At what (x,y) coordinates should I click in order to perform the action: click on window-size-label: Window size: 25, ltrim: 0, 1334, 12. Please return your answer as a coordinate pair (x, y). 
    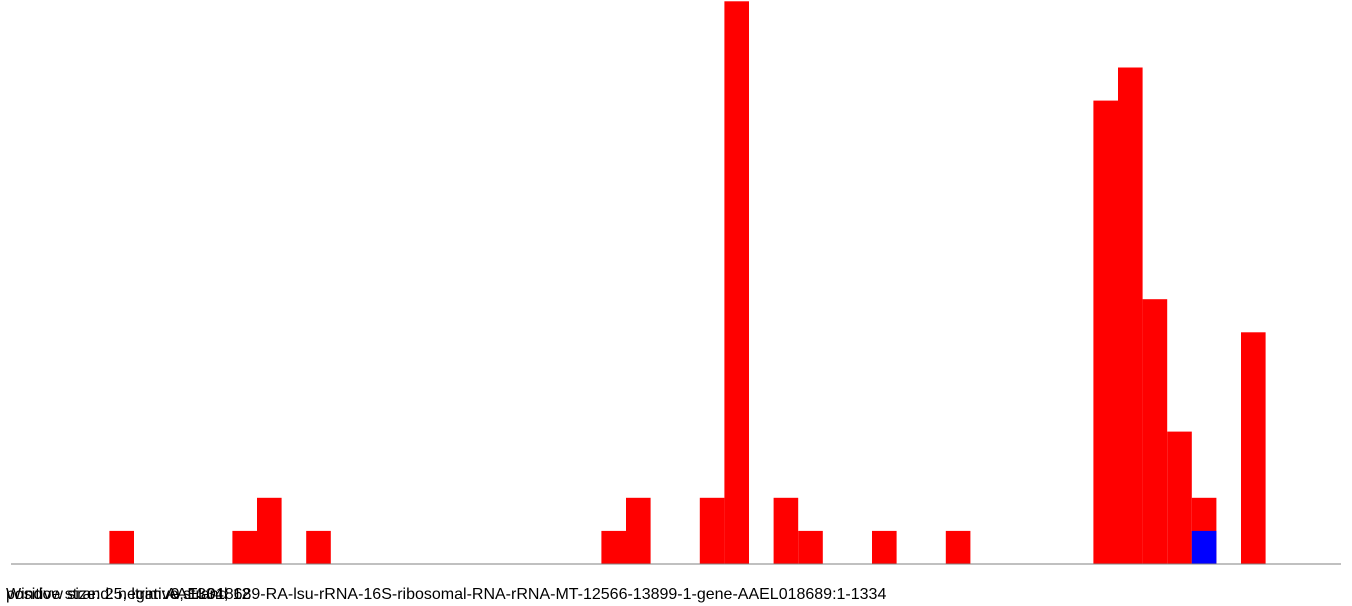
    Looking at the image, I should click on (128, 594).